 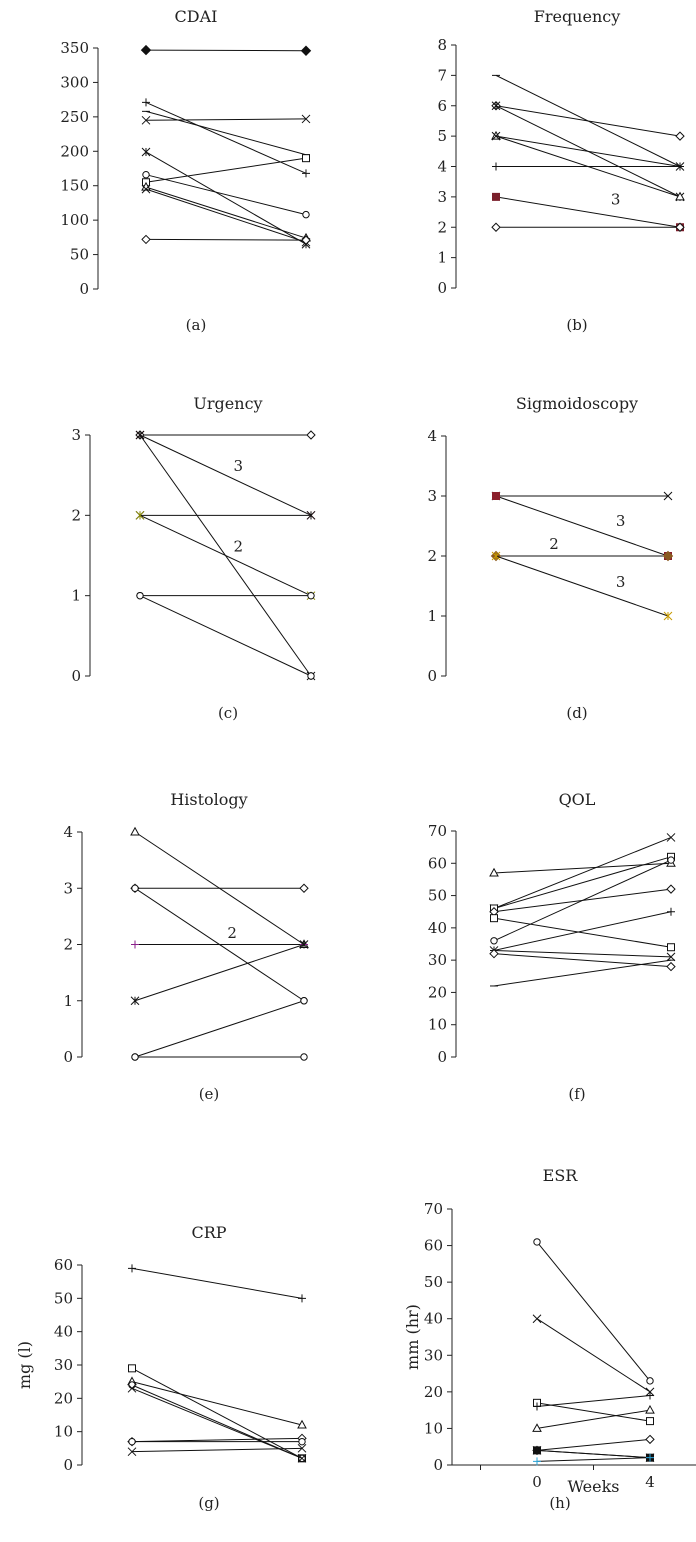 I want to click on y-tick-label: 200, so click(x=74, y=151).